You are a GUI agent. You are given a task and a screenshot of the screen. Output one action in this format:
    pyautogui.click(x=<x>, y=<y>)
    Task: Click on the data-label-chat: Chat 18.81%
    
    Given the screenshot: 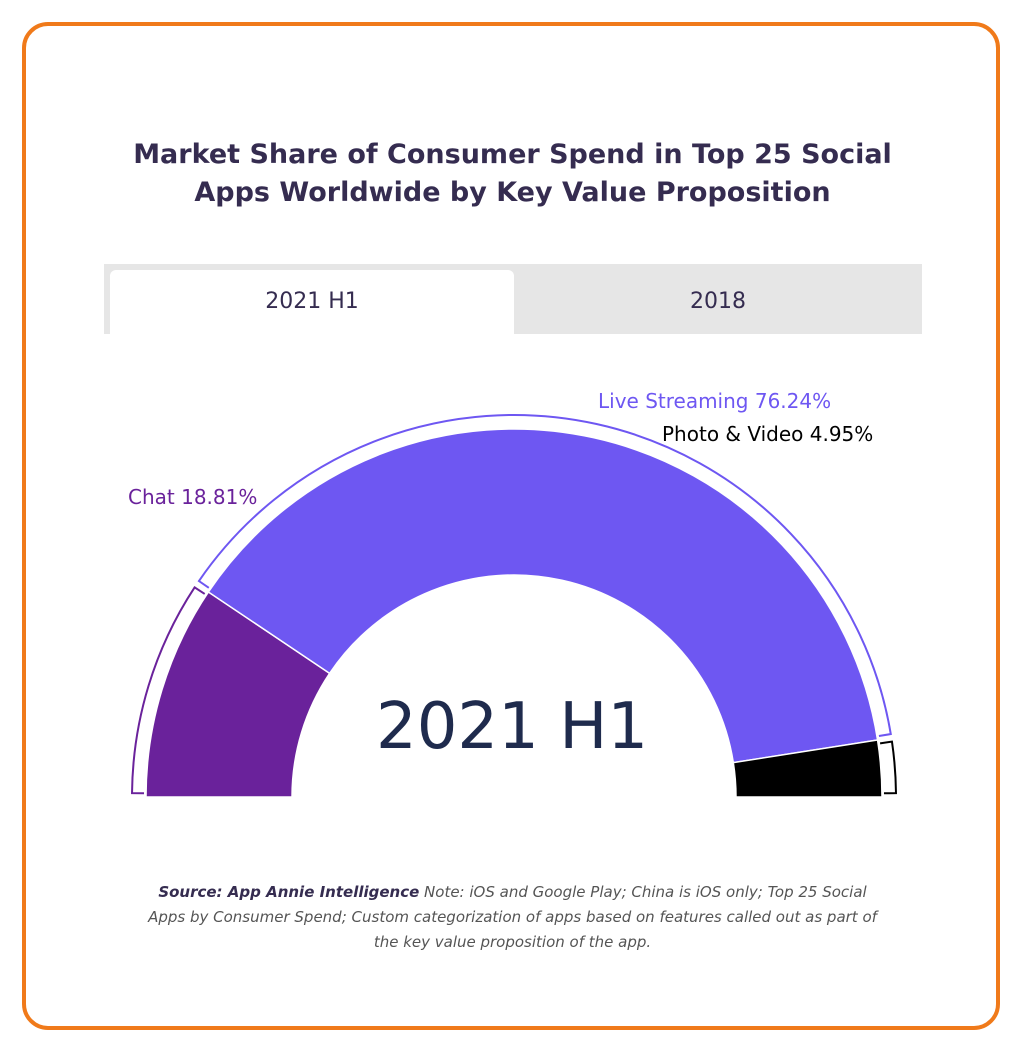 What is the action you would take?
    pyautogui.click(x=192, y=497)
    